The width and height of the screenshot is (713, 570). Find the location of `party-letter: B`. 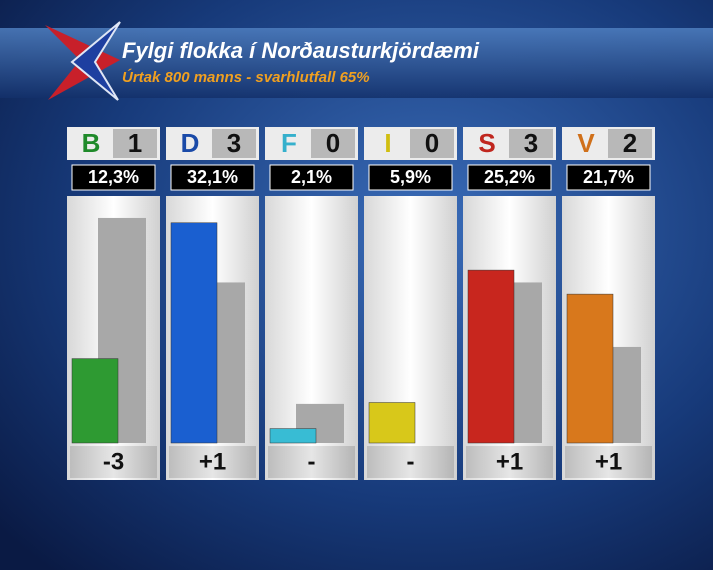

party-letter: B is located at coordinates (91, 143).